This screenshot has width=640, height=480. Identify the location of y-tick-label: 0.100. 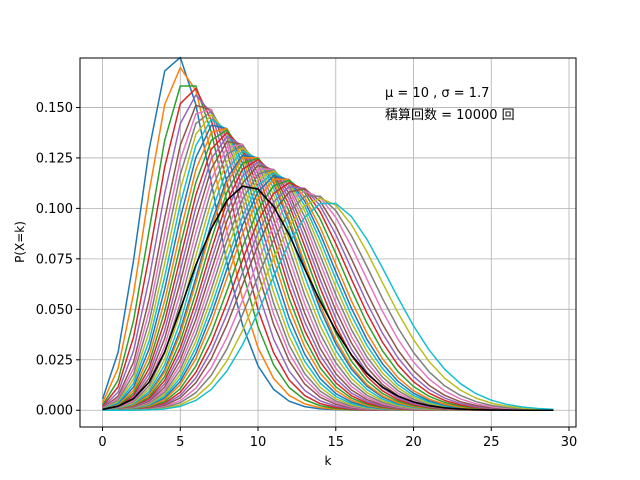
(54, 209).